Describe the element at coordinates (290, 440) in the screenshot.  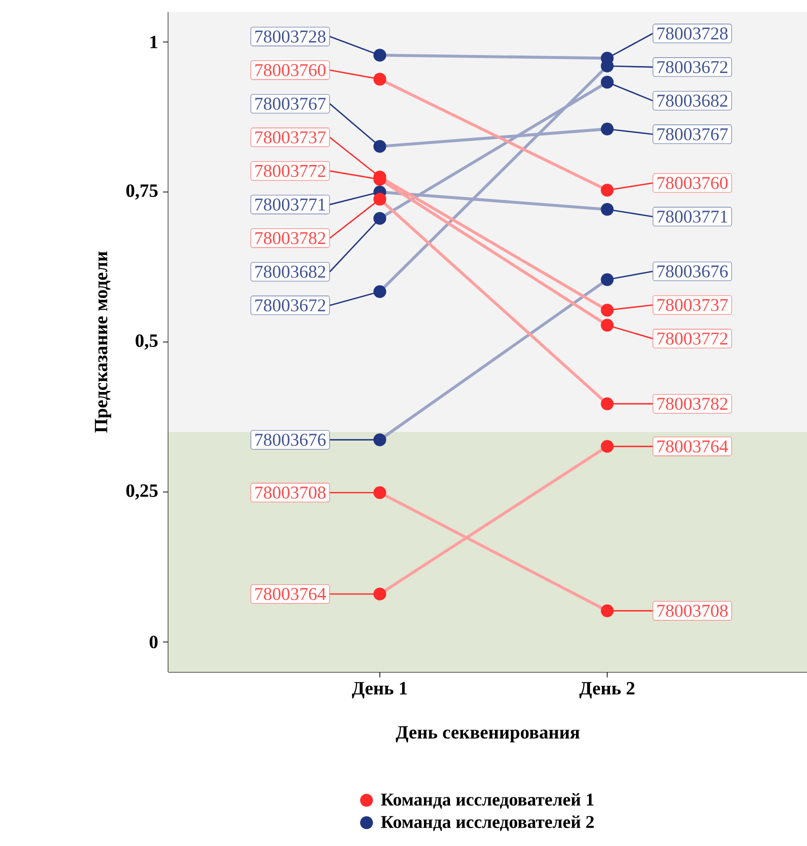
I see `text: 78003676` at that location.